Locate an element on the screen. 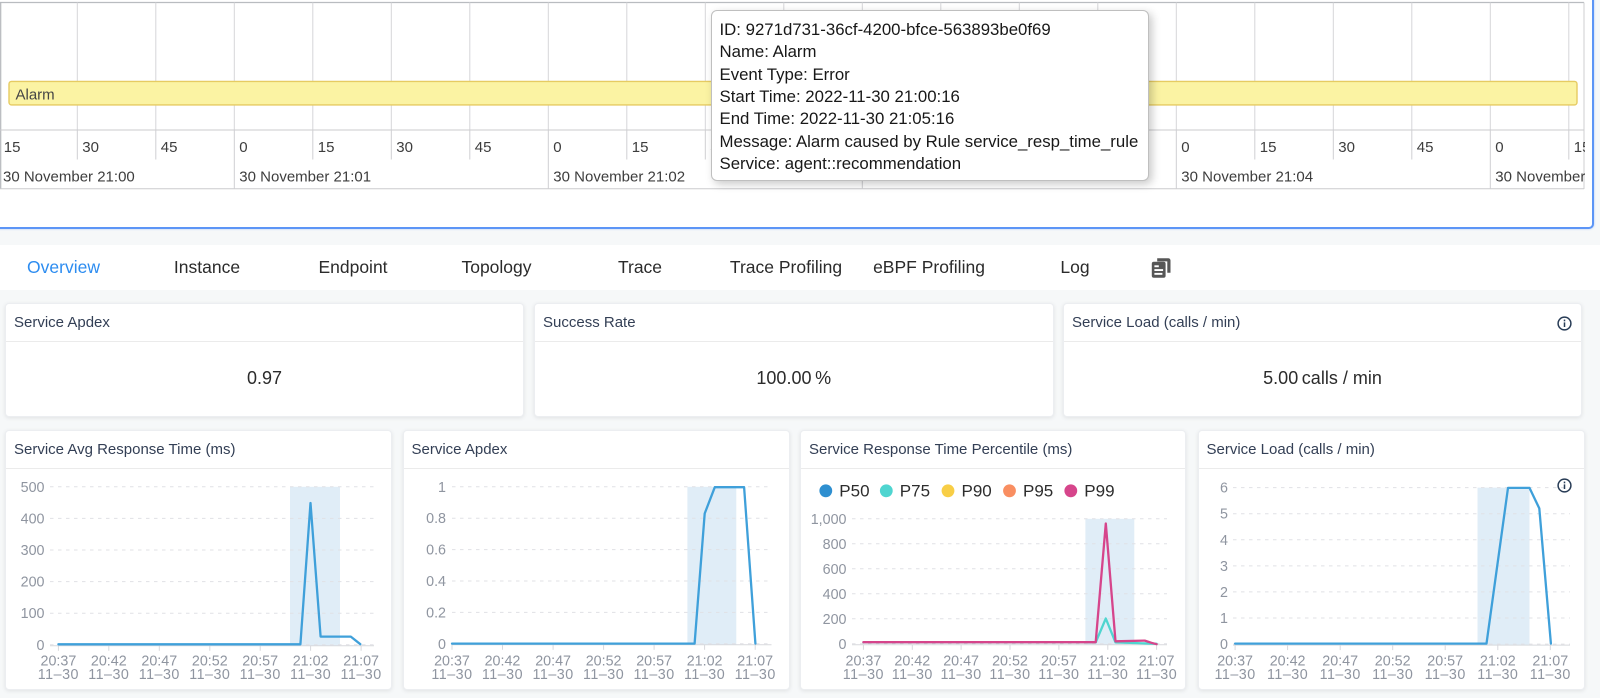  svg-text: 100 is located at coordinates (33, 614).